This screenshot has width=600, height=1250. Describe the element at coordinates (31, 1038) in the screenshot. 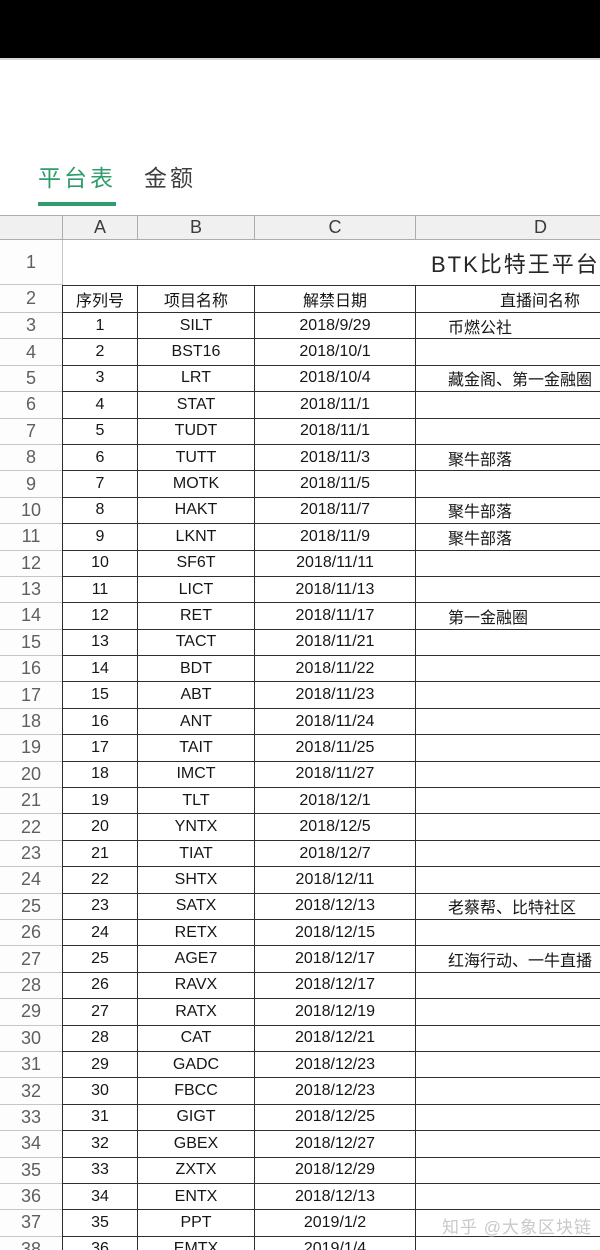

I see `row-number: 30` at that location.